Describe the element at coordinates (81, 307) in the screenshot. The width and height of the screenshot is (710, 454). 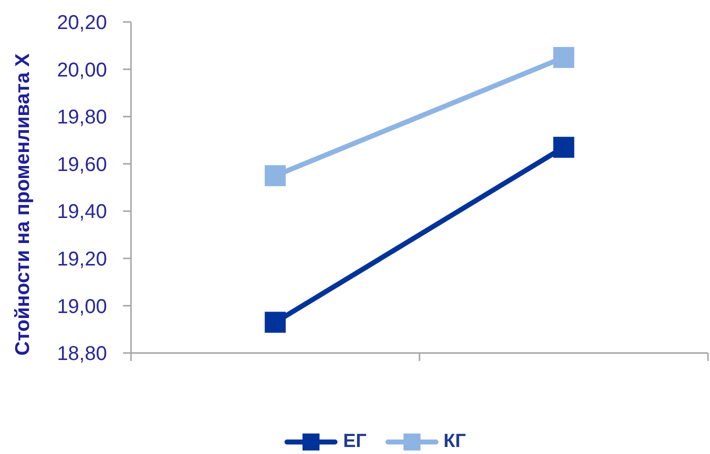
I see `y-tick-label: 19,00` at that location.